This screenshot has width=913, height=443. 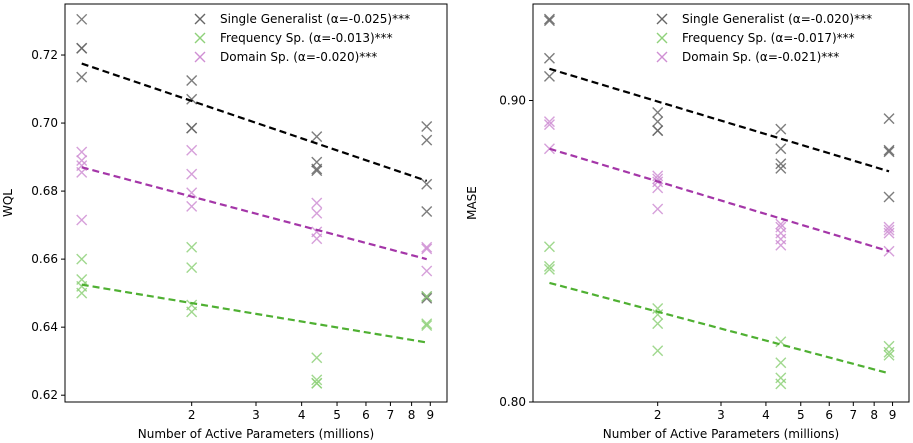 I want to click on y-tick-label: 0.62, so click(x=44, y=395).